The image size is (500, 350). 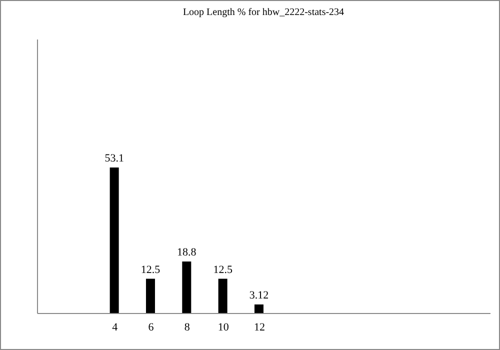 What do you see at coordinates (187, 252) in the screenshot?
I see `data-label: 18.8` at bounding box center [187, 252].